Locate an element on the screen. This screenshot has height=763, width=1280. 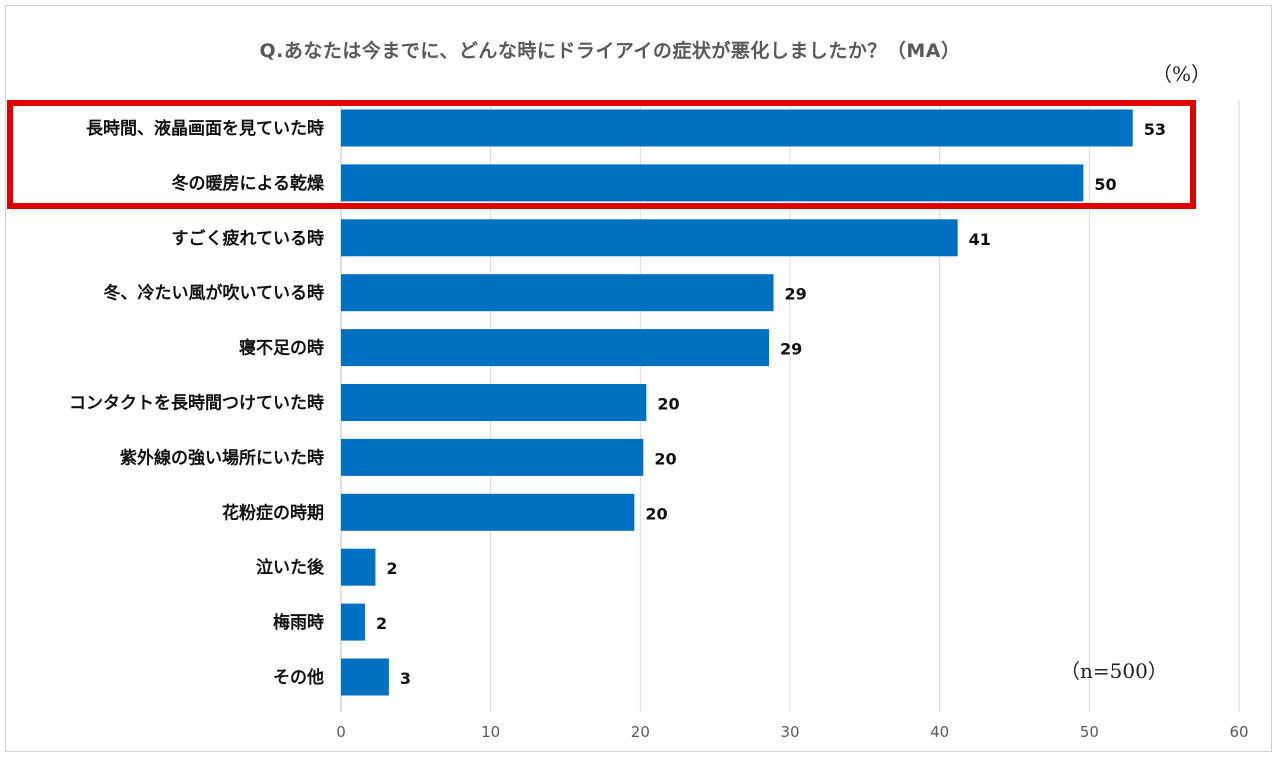
category-label: 梅雨時 is located at coordinates (298, 622).